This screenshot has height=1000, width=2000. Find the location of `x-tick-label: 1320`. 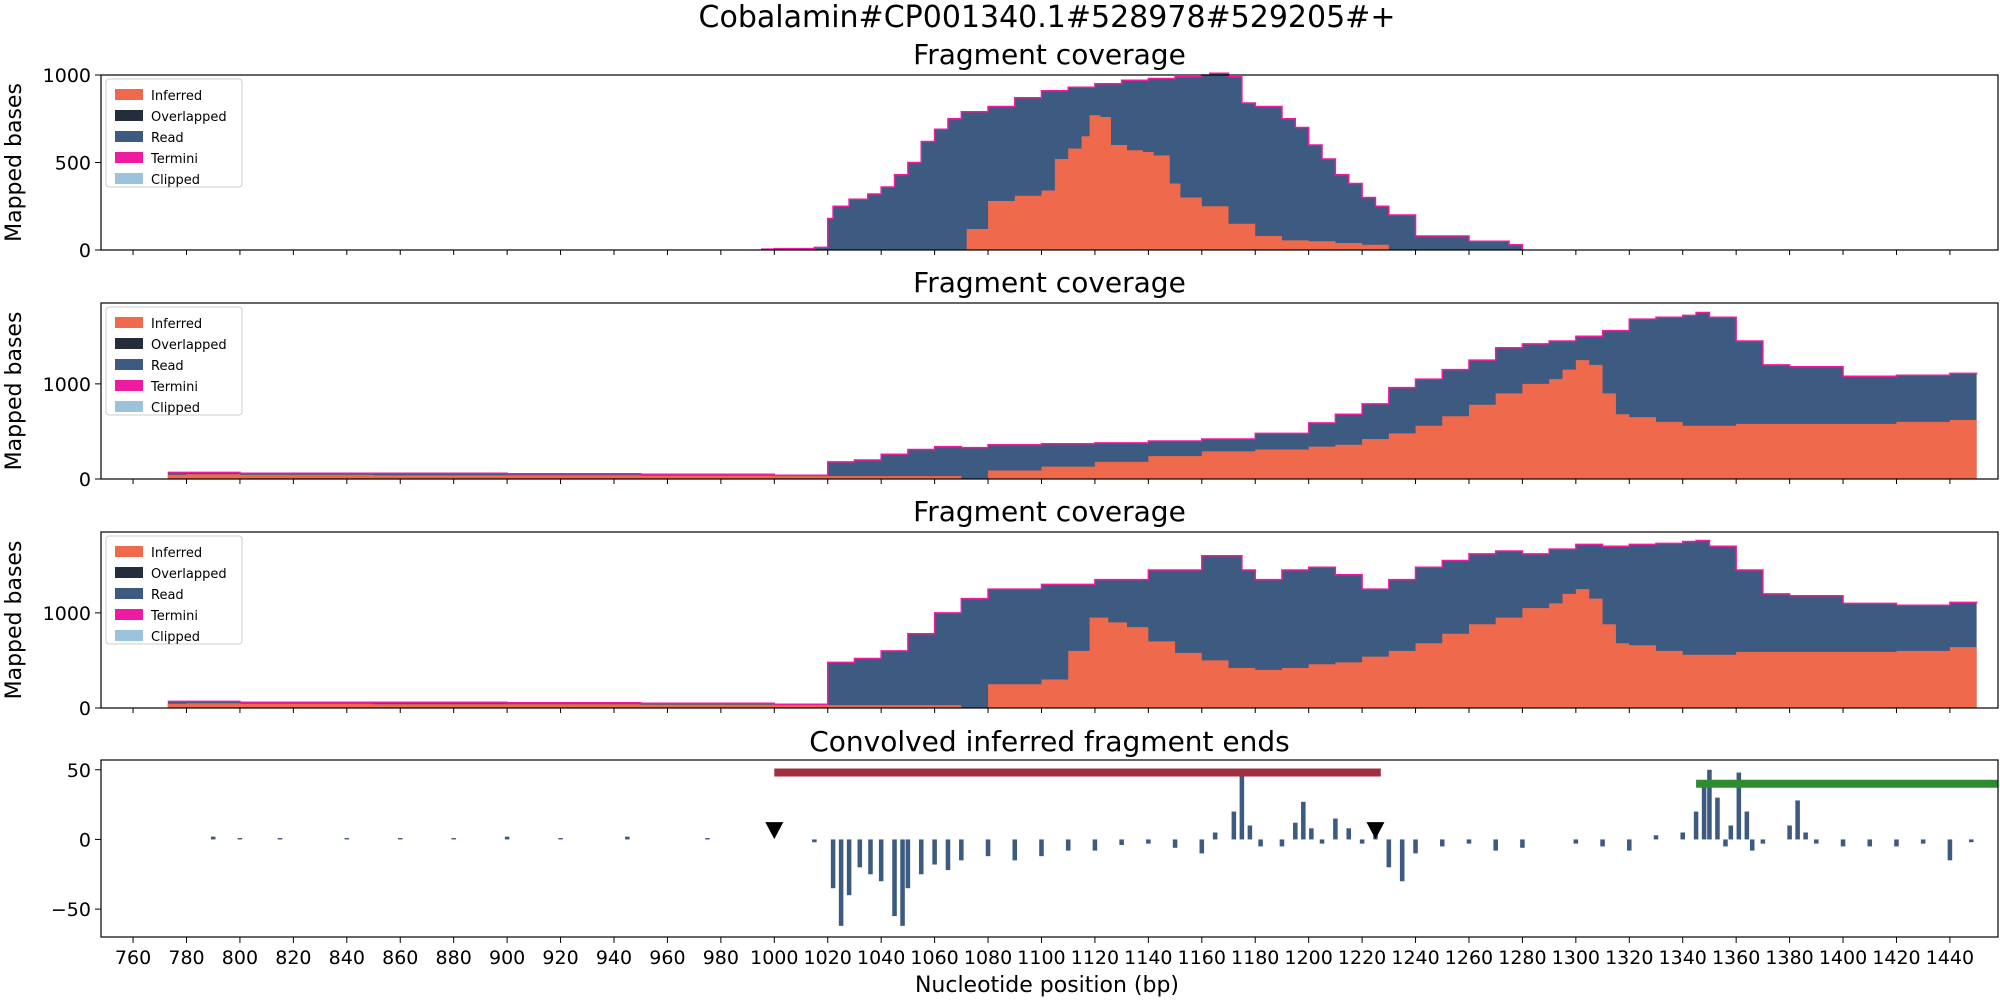

x-tick-label: 1320 is located at coordinates (1629, 958).